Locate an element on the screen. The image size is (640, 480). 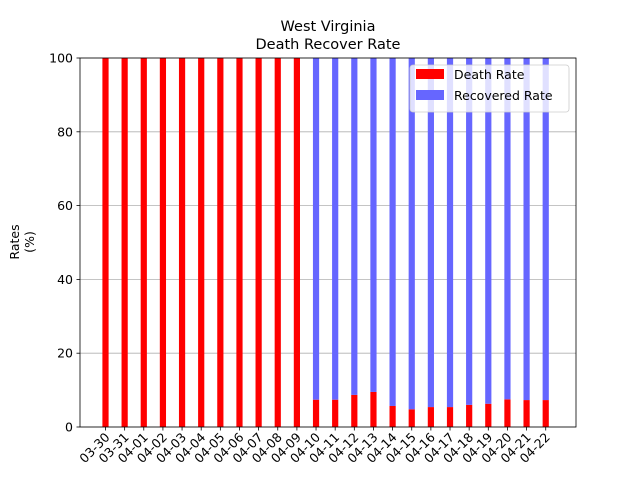
y-axis-label-line-1: Rates is located at coordinates (14, 241).